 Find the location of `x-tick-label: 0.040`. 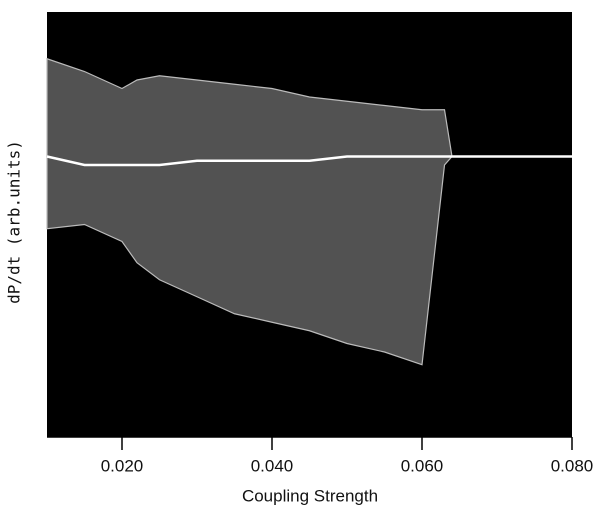

x-tick-label: 0.040 is located at coordinates (272, 465).